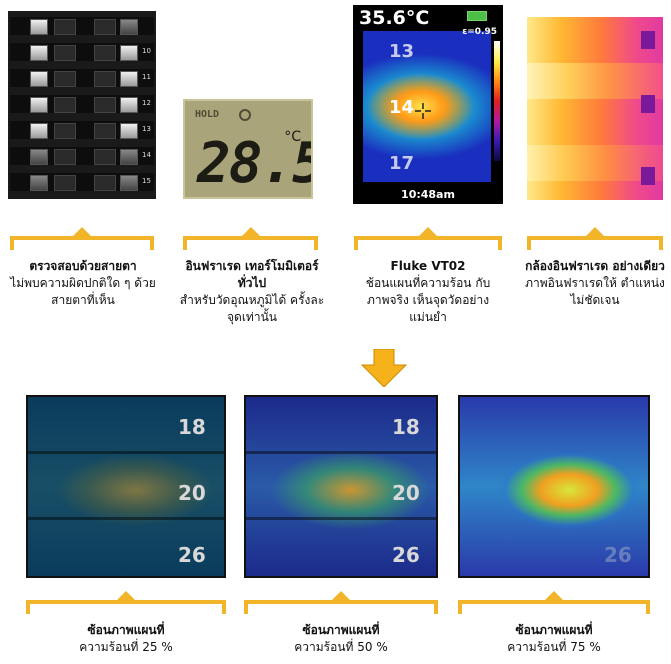 The width and height of the screenshot is (671, 664). What do you see at coordinates (82, 105) in the screenshot?
I see `breaker-panel-image: 10 11 12 13 14 15` at bounding box center [82, 105].